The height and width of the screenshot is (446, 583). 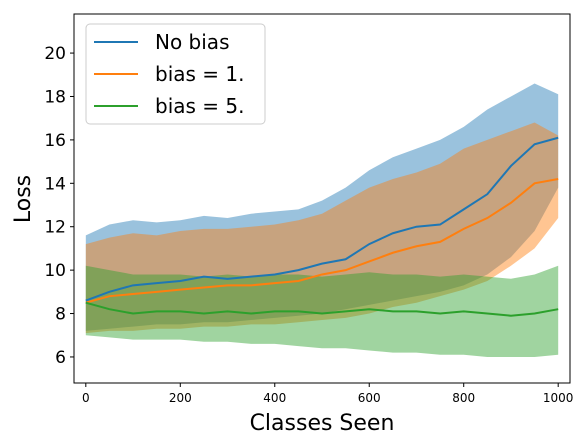 What do you see at coordinates (199, 106) in the screenshot?
I see `legend-label: bias = 5.` at bounding box center [199, 106].